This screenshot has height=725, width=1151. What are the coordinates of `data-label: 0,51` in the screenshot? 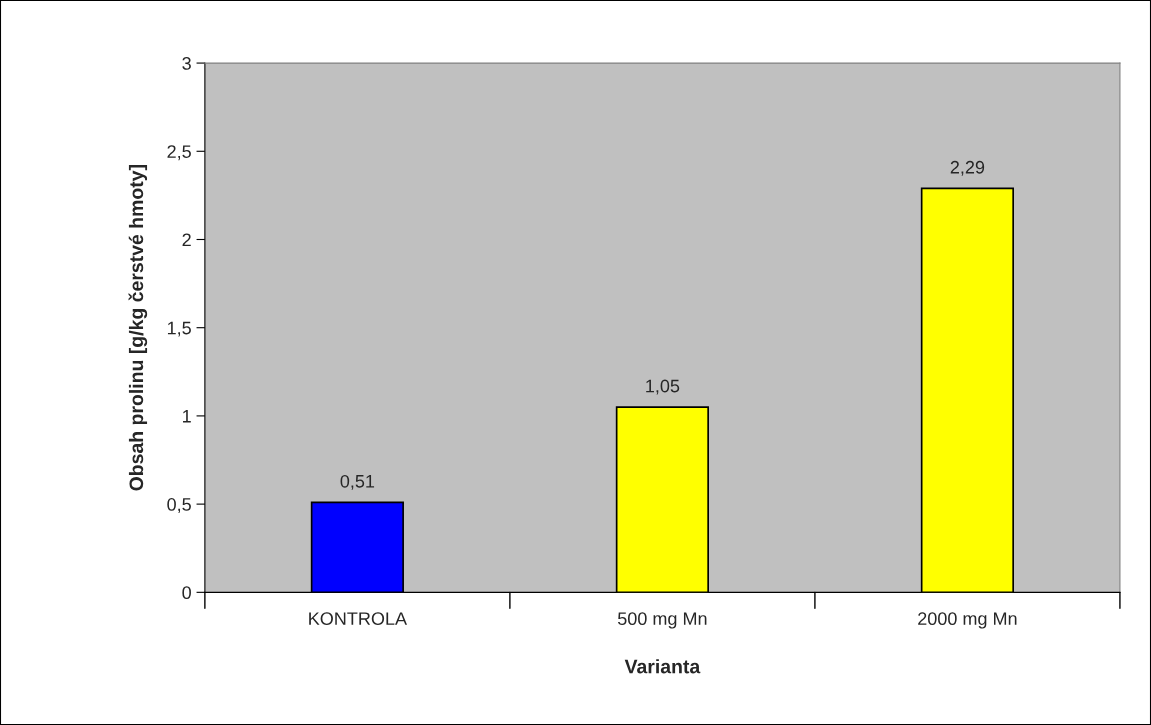 It's located at (357, 482).